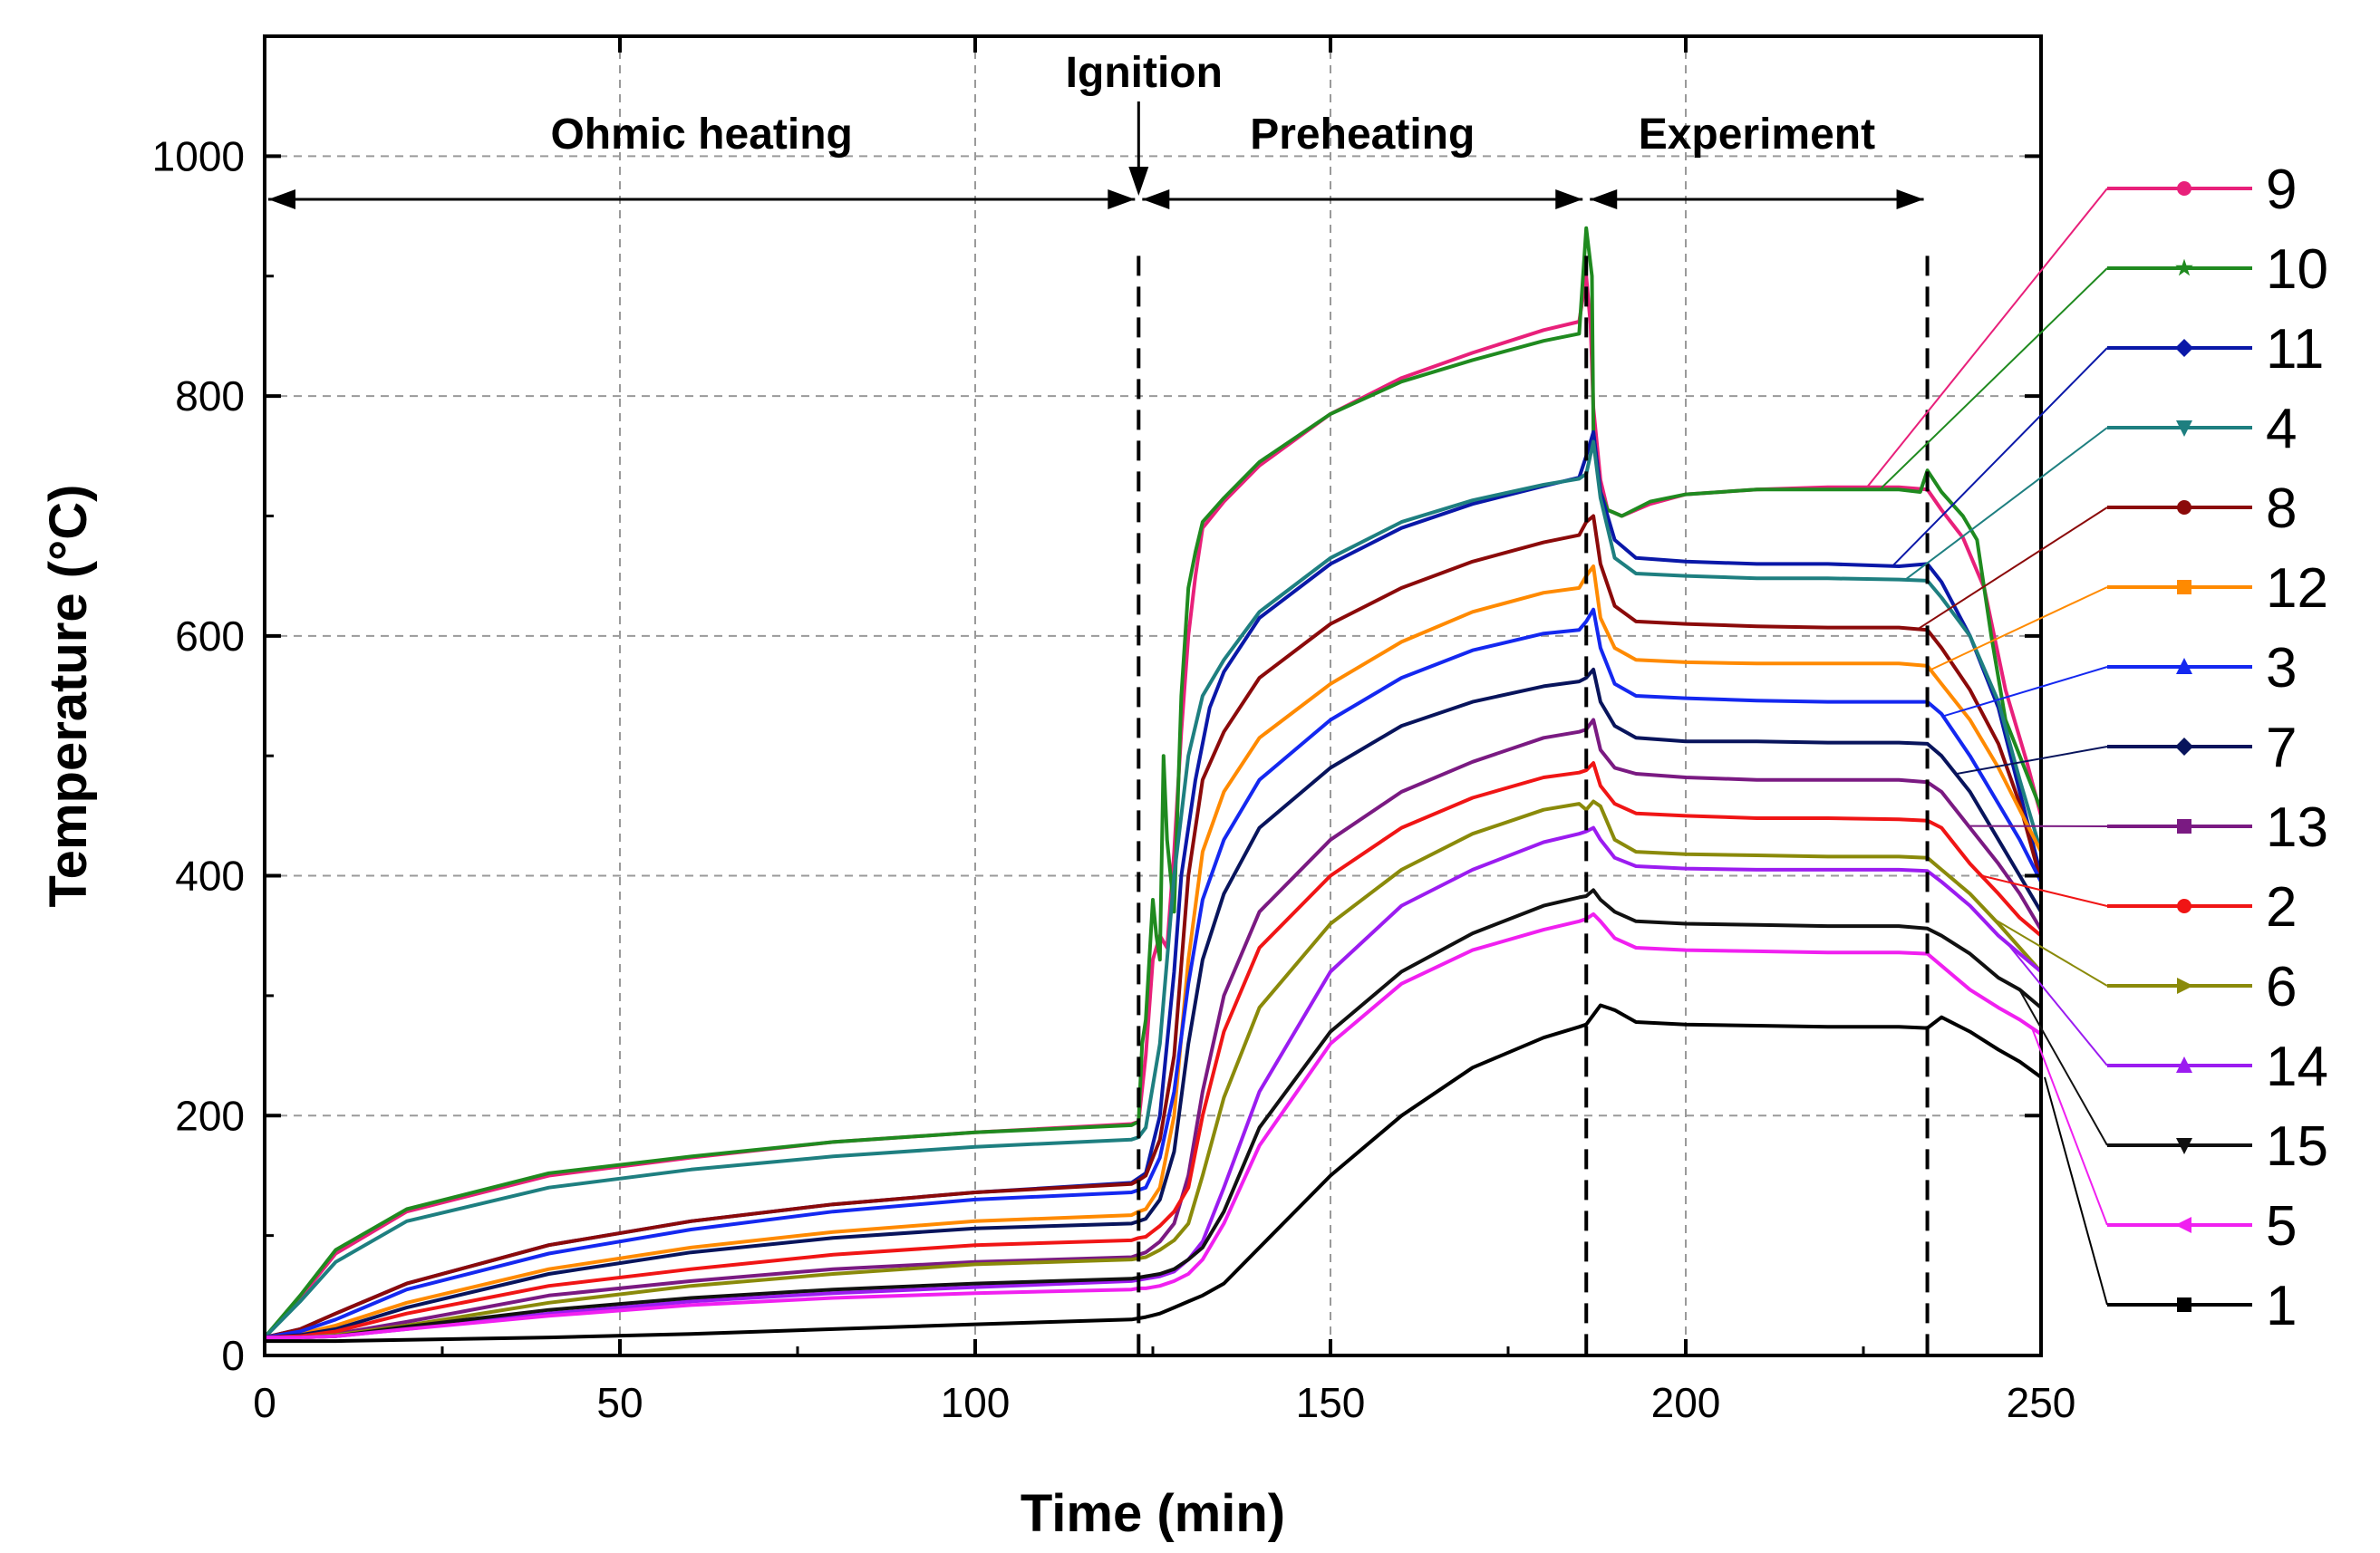 Image resolution: width=2380 pixels, height=1553 pixels. What do you see at coordinates (2281, 429) in the screenshot?
I see `legend-label-4: 4` at bounding box center [2281, 429].